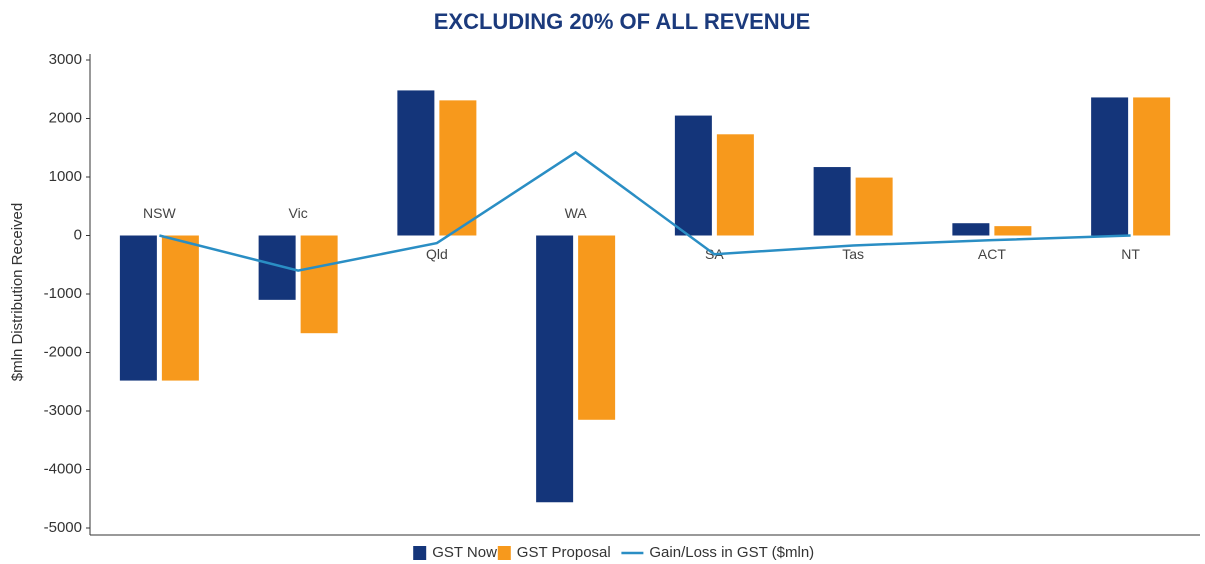 Image resolution: width=1205 pixels, height=564 pixels. I want to click on category-label: Tas, so click(853, 254).